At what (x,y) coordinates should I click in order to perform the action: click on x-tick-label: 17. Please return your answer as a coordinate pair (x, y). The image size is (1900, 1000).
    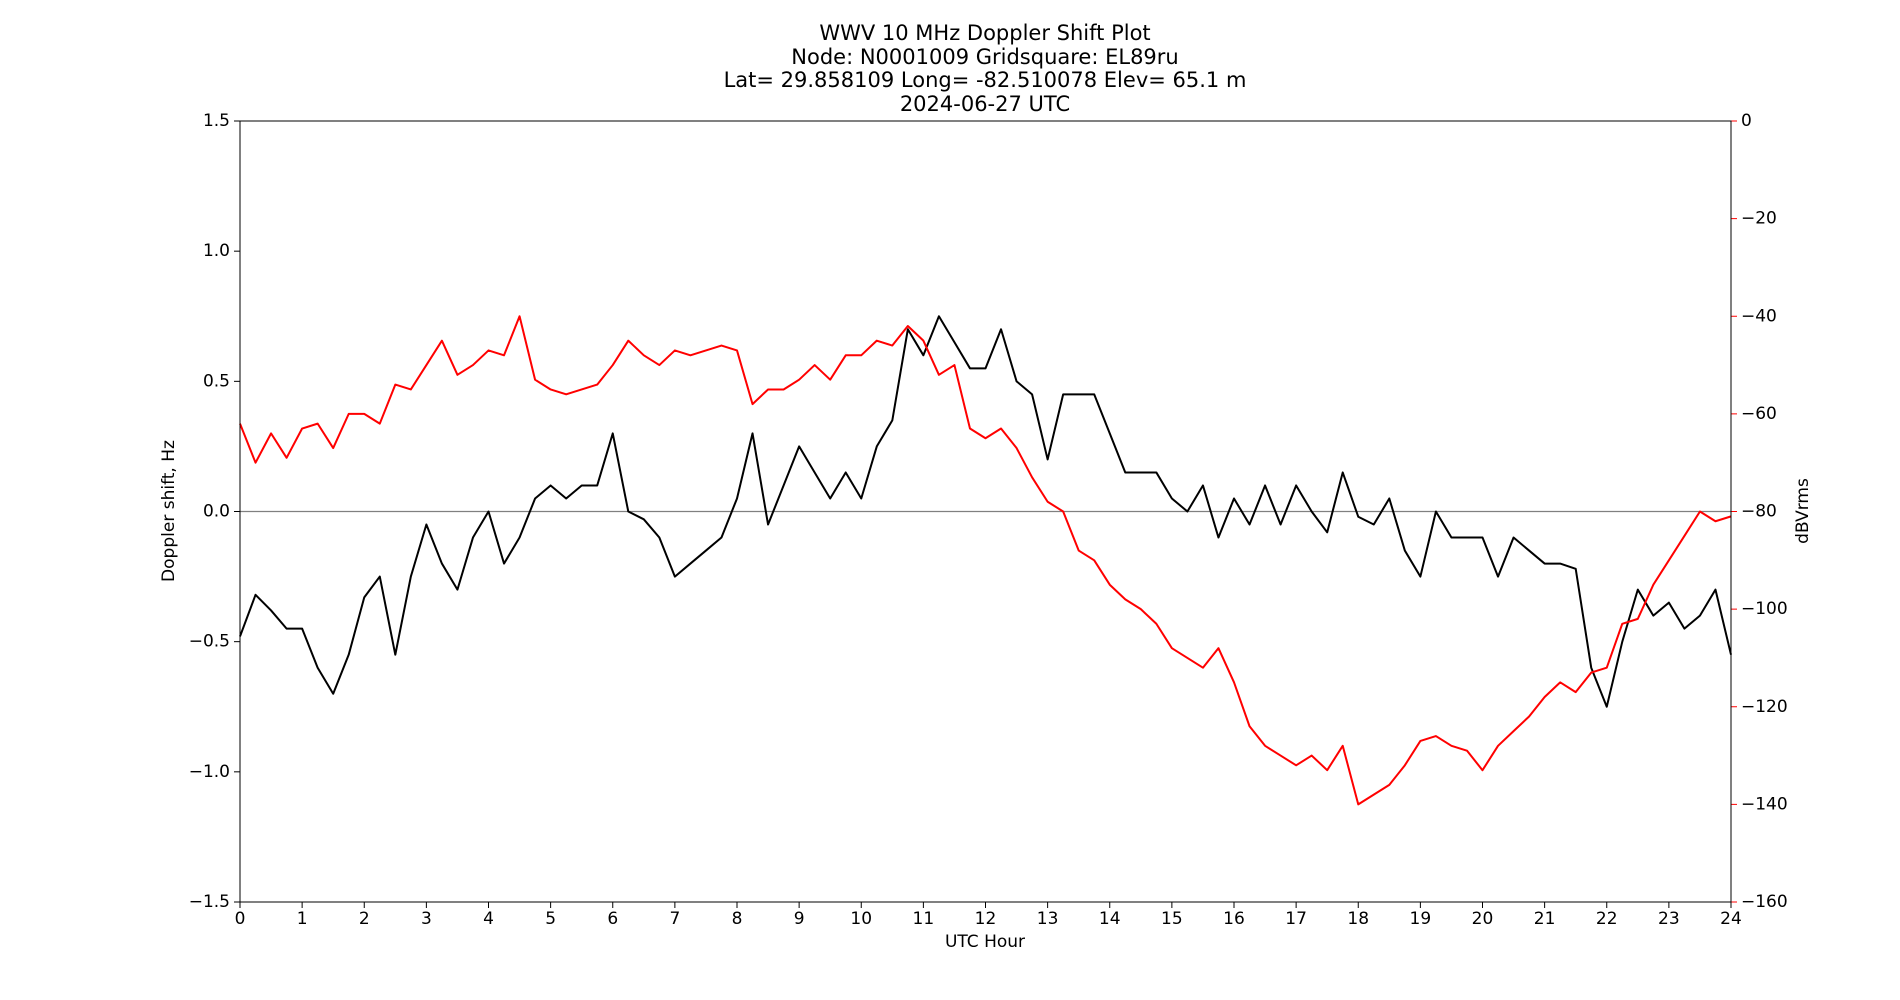
    Looking at the image, I should click on (1296, 919).